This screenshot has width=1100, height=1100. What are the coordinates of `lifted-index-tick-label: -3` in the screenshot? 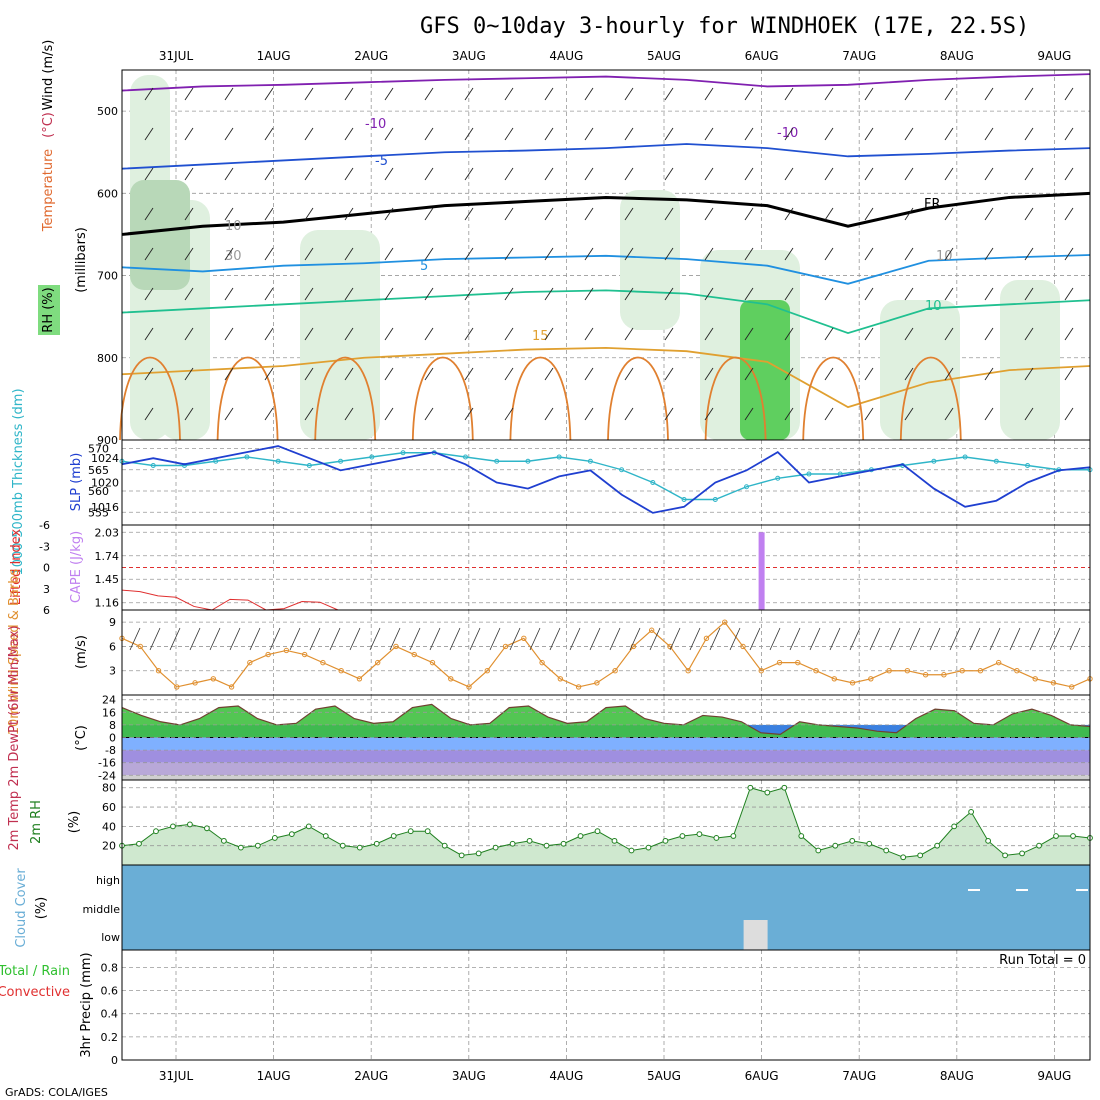 It's located at (44, 546).